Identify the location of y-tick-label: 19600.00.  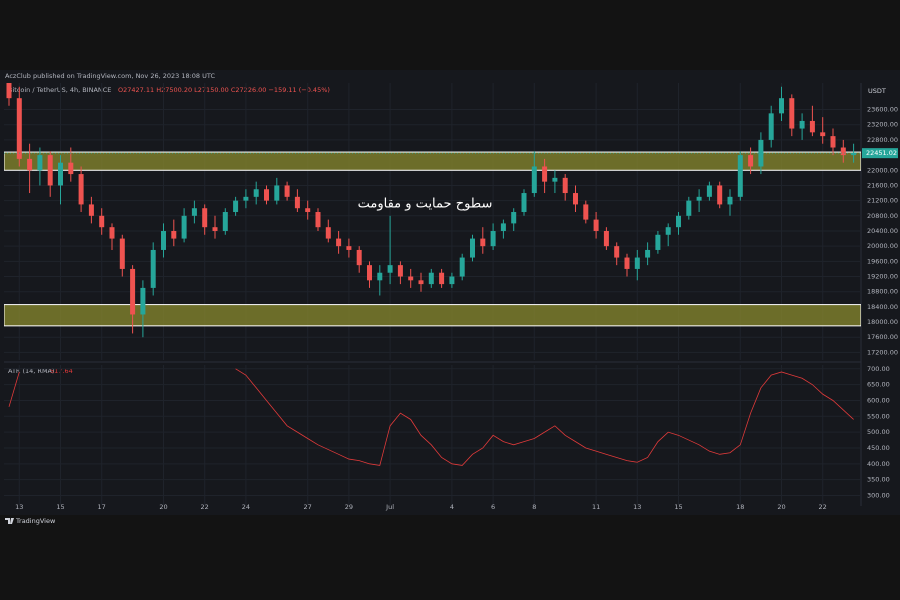
(882, 261).